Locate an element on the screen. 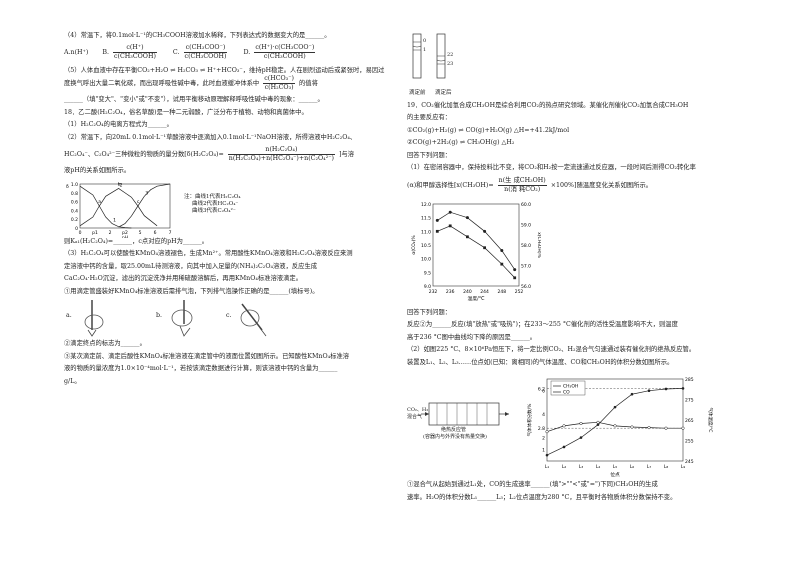 The width and height of the screenshot is (800, 566). x-tick-label: L₁ is located at coordinates (547, 467).